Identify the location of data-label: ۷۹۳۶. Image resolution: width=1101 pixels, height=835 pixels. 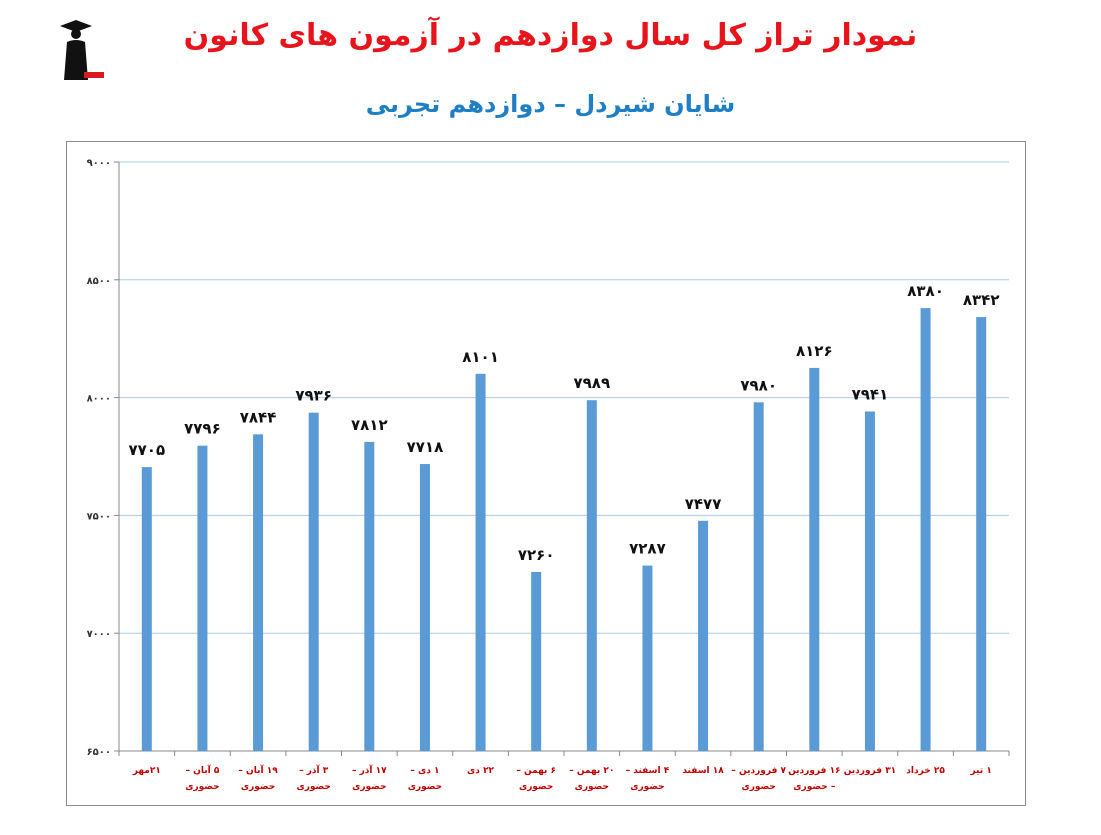
(313, 396).